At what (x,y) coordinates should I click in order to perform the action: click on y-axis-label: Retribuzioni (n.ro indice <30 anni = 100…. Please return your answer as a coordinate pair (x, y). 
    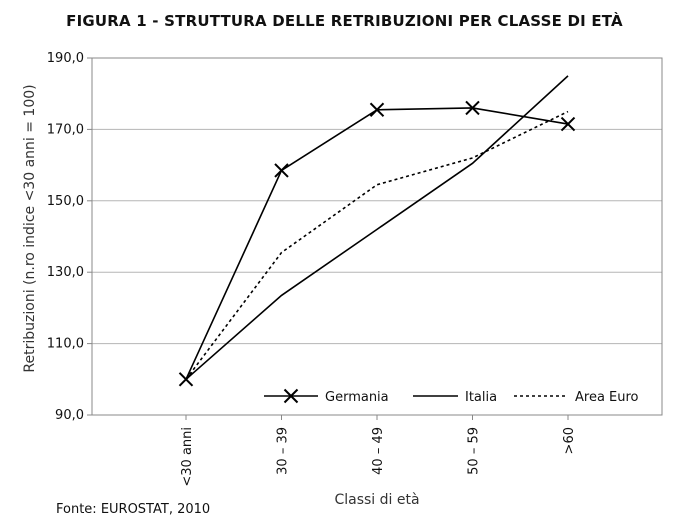
    Looking at the image, I should click on (30, 228).